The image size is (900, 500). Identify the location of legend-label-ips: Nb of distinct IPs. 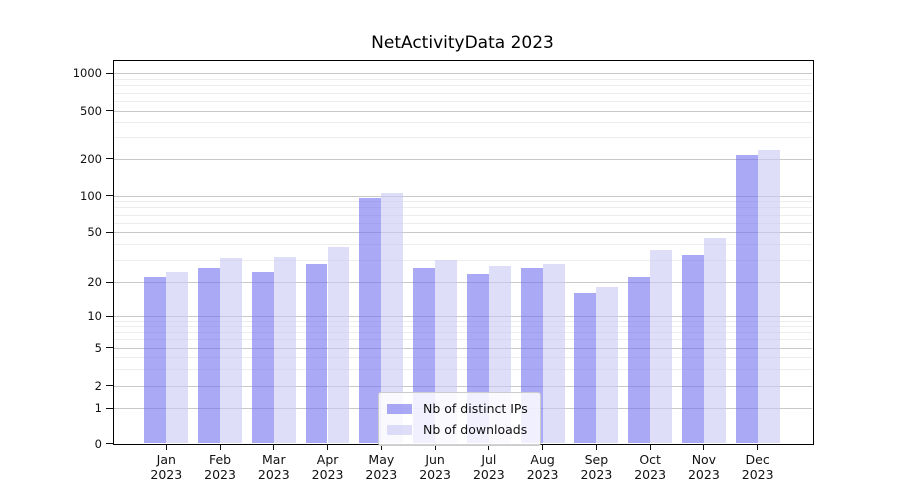
(475, 408).